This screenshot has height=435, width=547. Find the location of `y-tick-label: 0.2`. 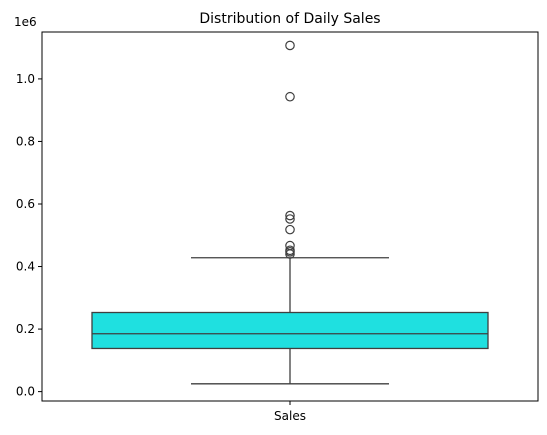

y-tick-label: 0.2 is located at coordinates (25, 329).